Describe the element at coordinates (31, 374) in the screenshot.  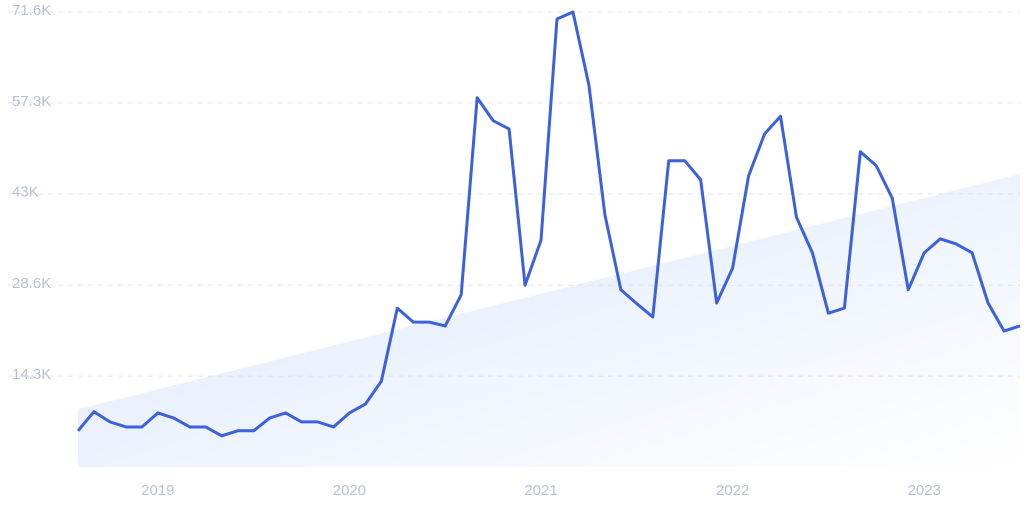
I see `y-tick-label: 14.3K` at that location.